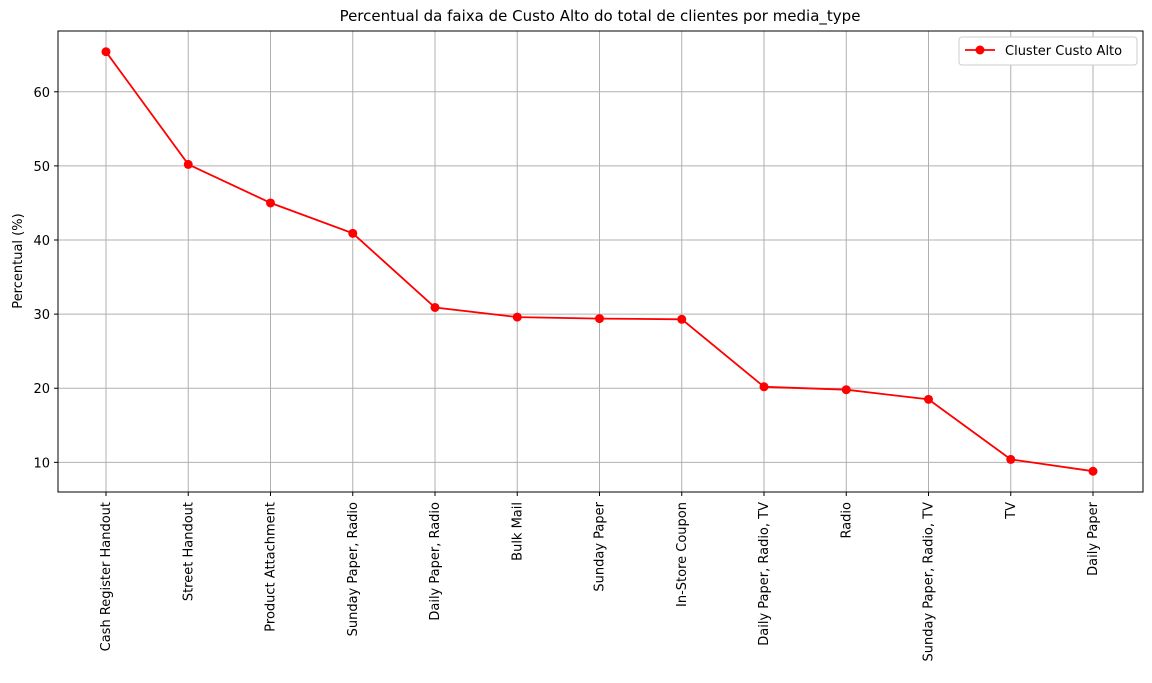  Describe the element at coordinates (517, 531) in the screenshot. I see `x-tick-label: Bulk Mail` at that location.